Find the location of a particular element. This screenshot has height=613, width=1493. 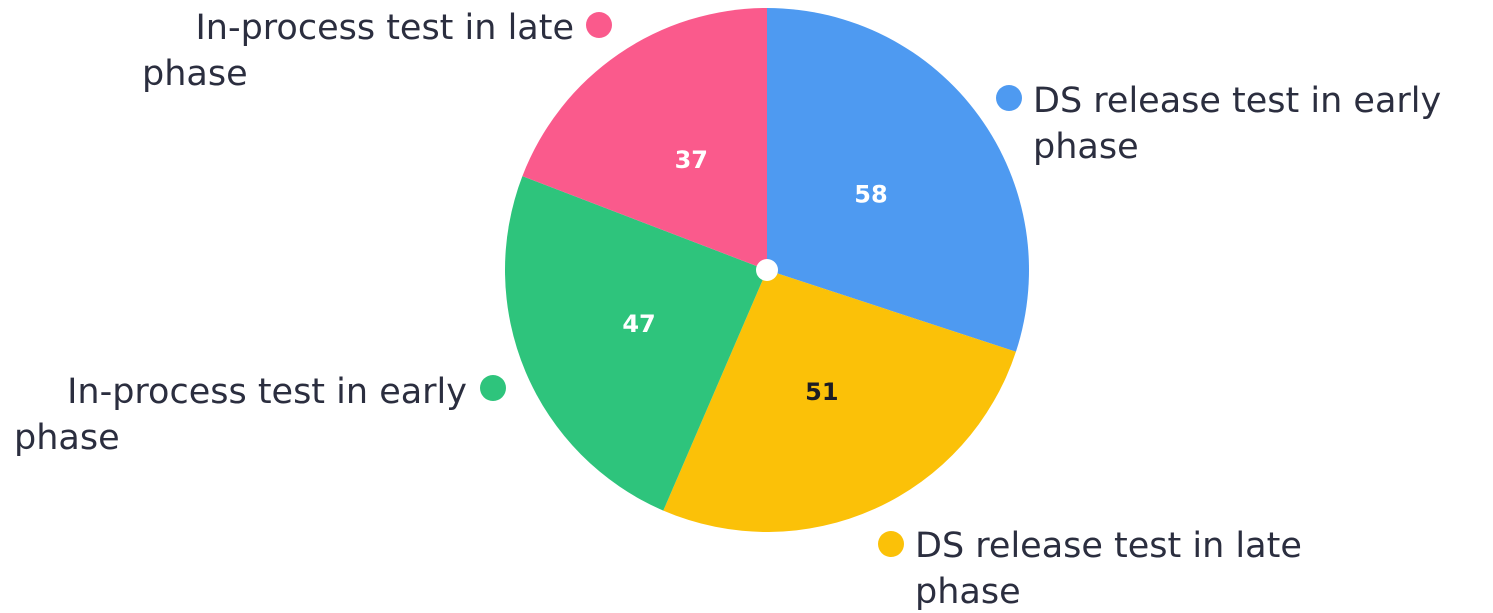

slice-value-label: 37 is located at coordinates (691, 160).